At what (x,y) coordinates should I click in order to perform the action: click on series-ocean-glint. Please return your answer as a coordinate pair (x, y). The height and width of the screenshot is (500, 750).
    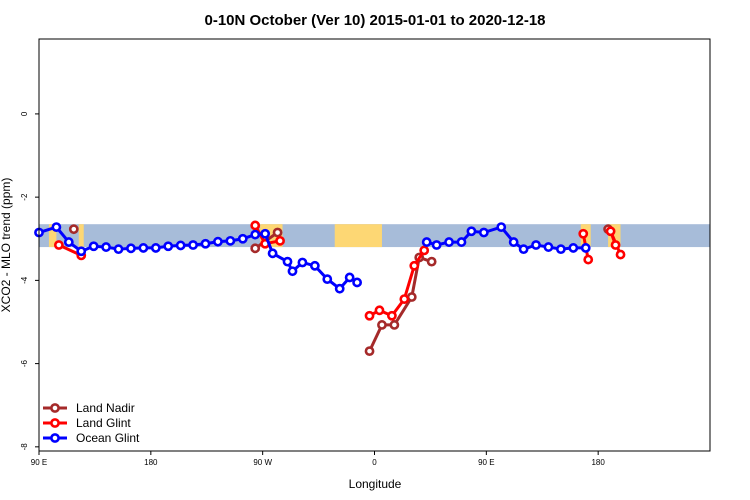
    Looking at the image, I should click on (312, 258).